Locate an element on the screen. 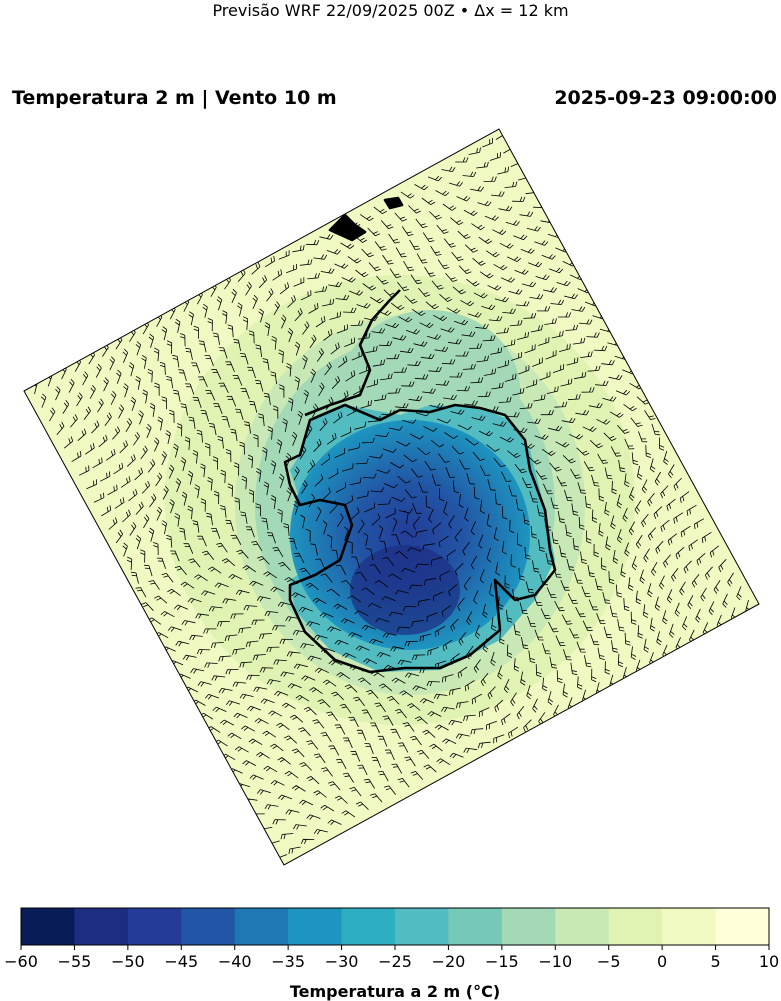 This screenshot has height=1001, width=781. map-title-left: Temperatura 2 m | Vento 10 m is located at coordinates (174, 98).